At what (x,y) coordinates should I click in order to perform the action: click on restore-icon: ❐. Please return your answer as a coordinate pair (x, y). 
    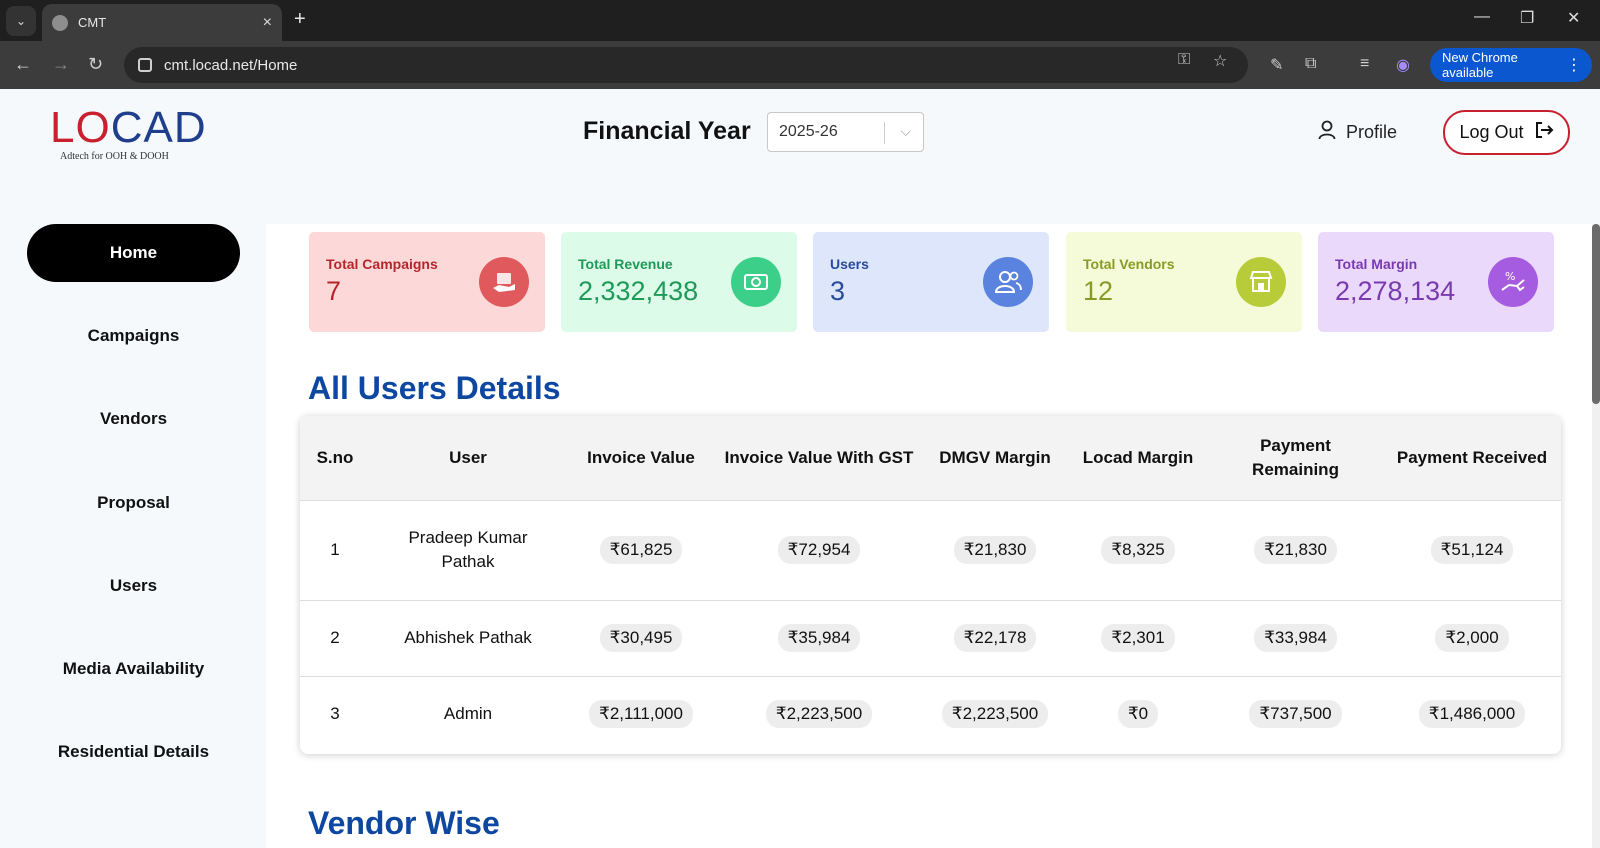
    Looking at the image, I should click on (1527, 18).